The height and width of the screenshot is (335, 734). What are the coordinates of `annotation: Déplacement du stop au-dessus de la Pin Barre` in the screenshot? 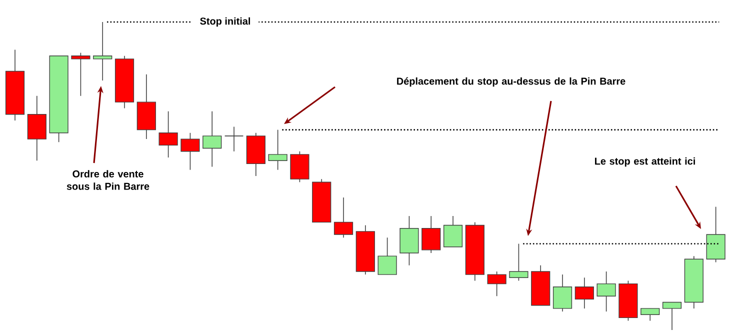 It's located at (511, 82).